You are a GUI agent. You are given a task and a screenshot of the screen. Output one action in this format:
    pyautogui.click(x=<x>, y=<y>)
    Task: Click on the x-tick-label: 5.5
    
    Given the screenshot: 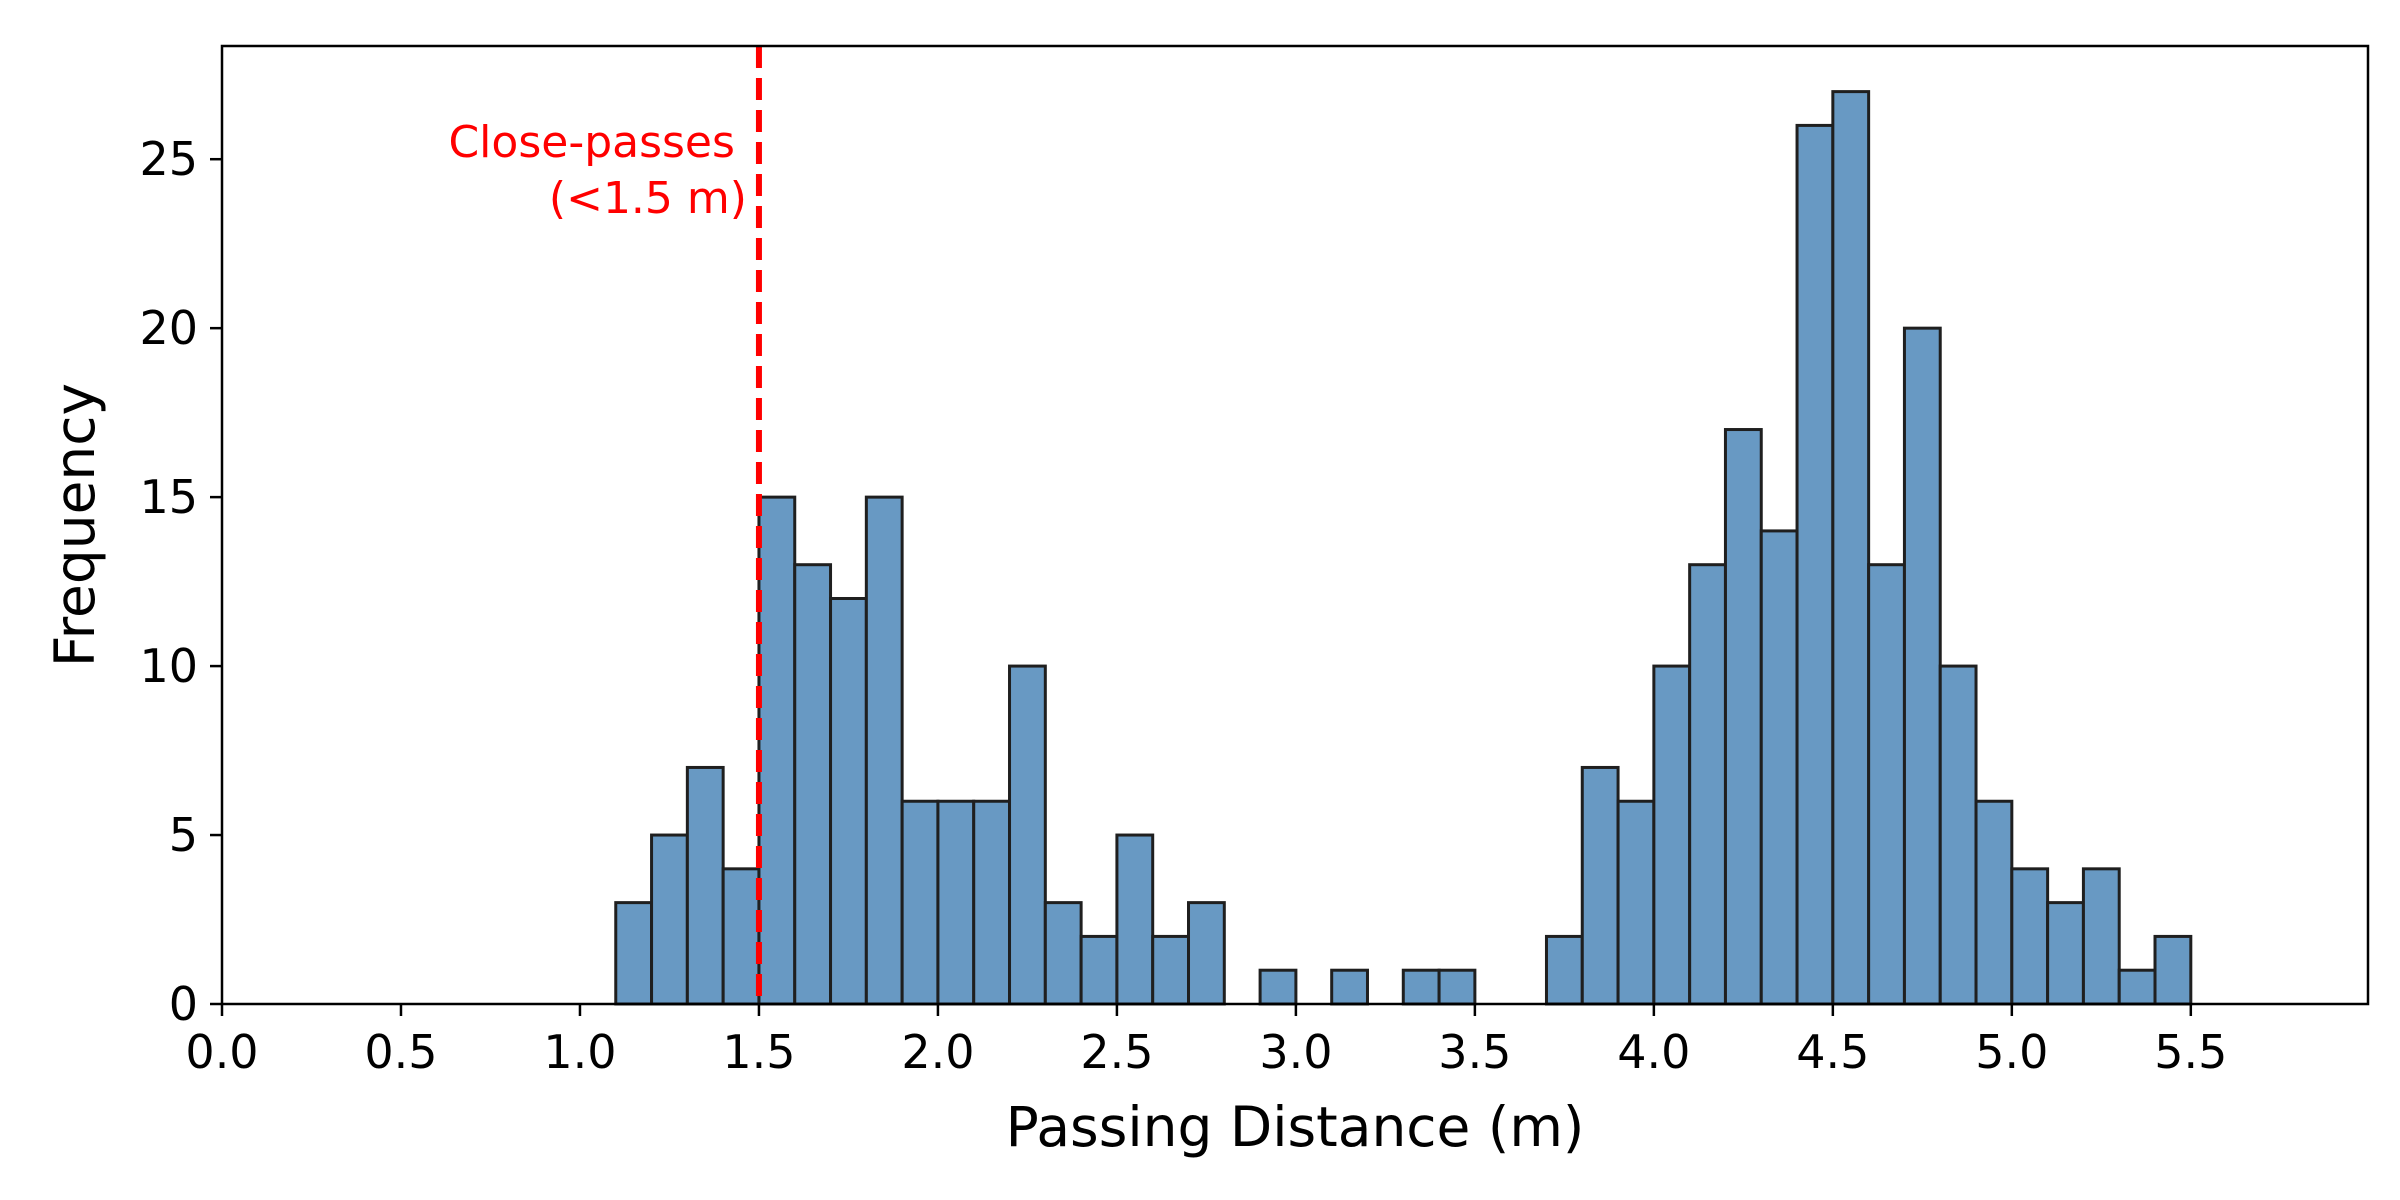 What is the action you would take?
    pyautogui.click(x=2190, y=1052)
    